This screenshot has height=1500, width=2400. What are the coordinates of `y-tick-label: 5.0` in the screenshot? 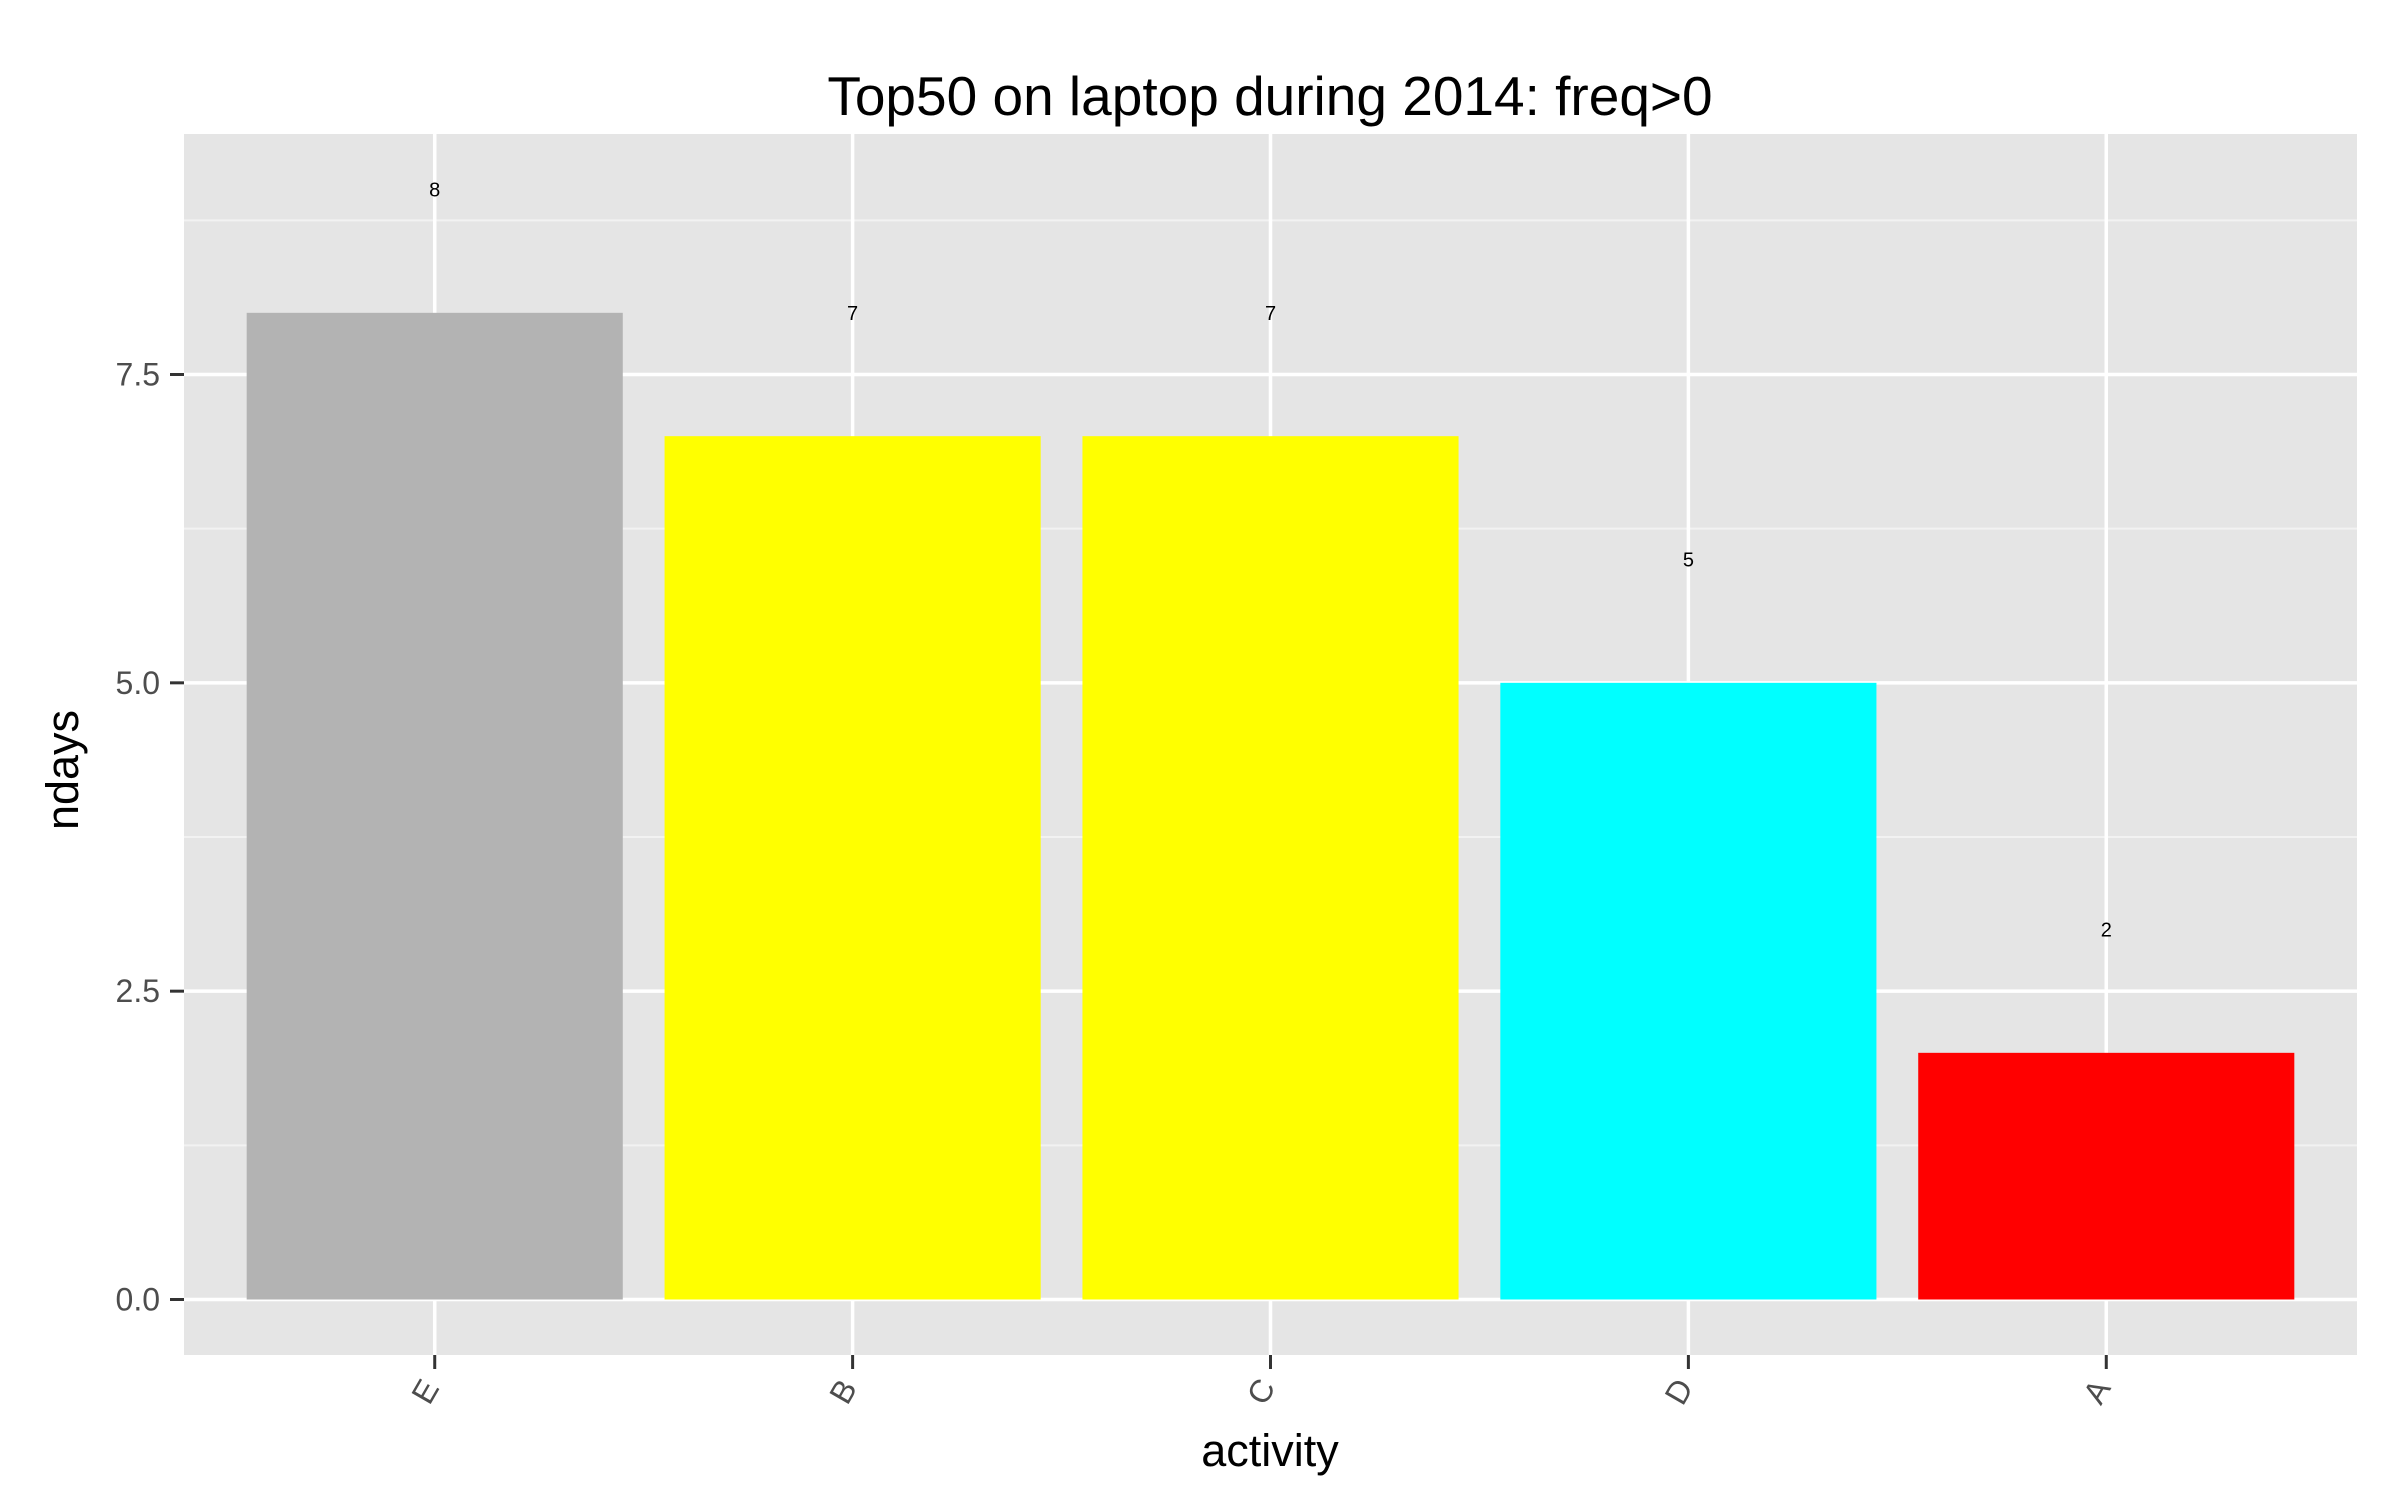 It's located at (138, 683).